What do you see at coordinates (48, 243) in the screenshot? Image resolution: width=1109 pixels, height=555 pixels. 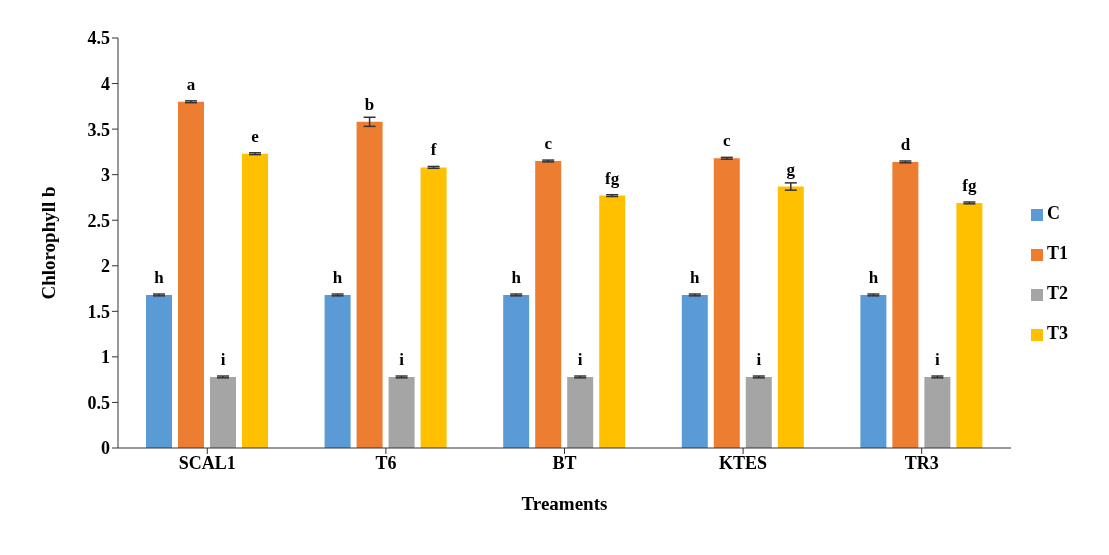 I see `y-axis-title: Chlorophyll b` at bounding box center [48, 243].